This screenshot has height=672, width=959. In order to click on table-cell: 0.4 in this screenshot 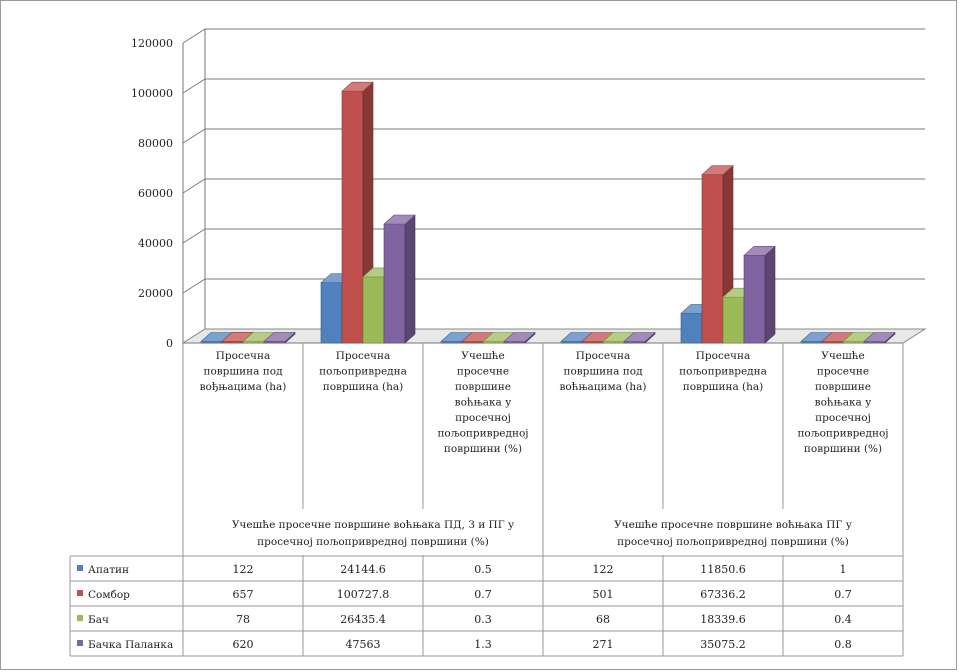, I will do `click(843, 619)`.